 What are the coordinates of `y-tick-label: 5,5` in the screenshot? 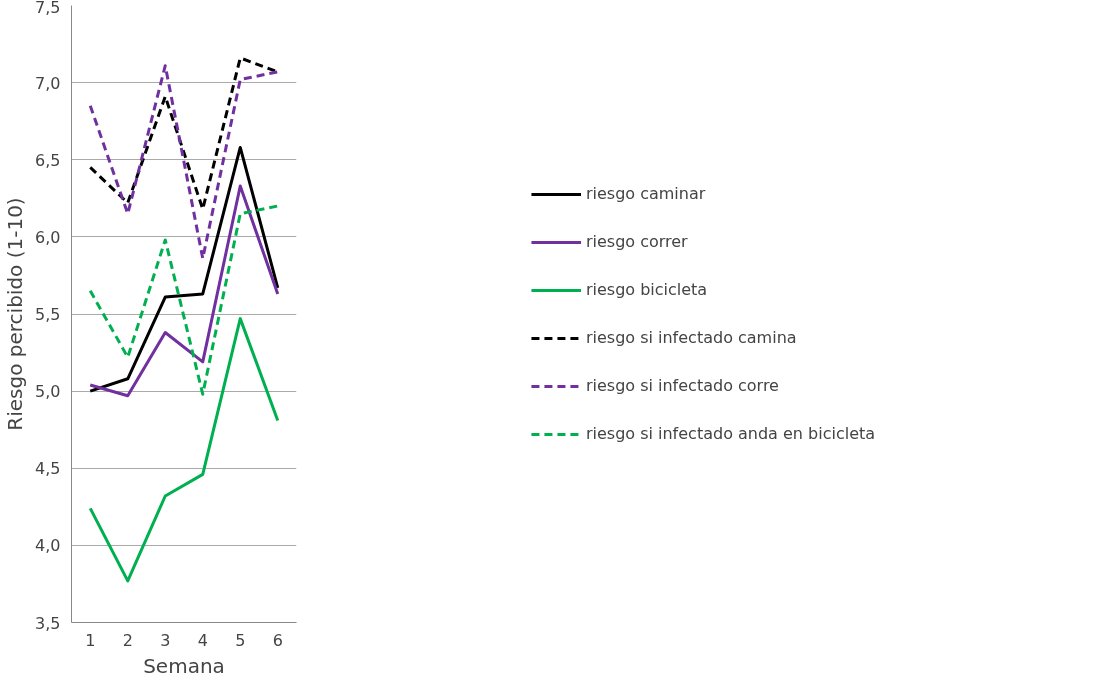 It's located at (48, 314).